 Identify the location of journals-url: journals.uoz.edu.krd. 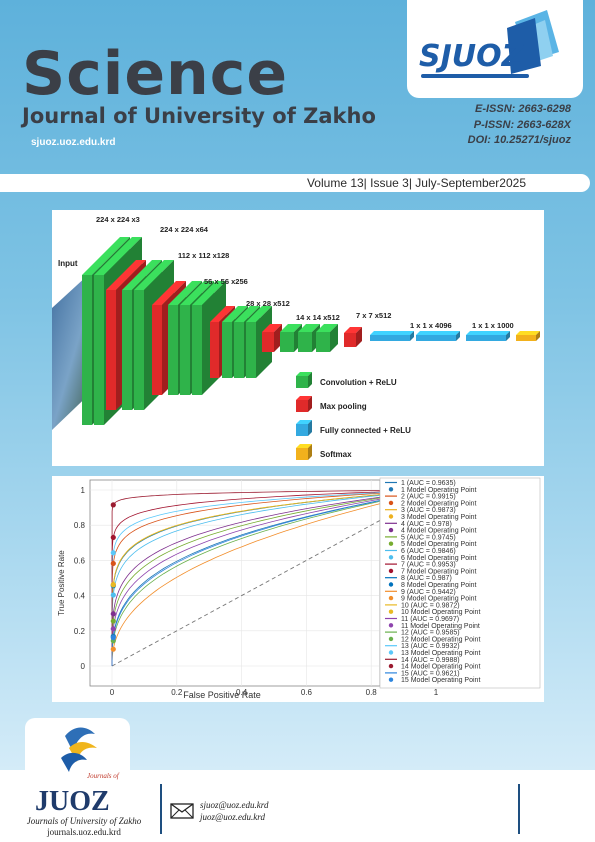
(84, 831).